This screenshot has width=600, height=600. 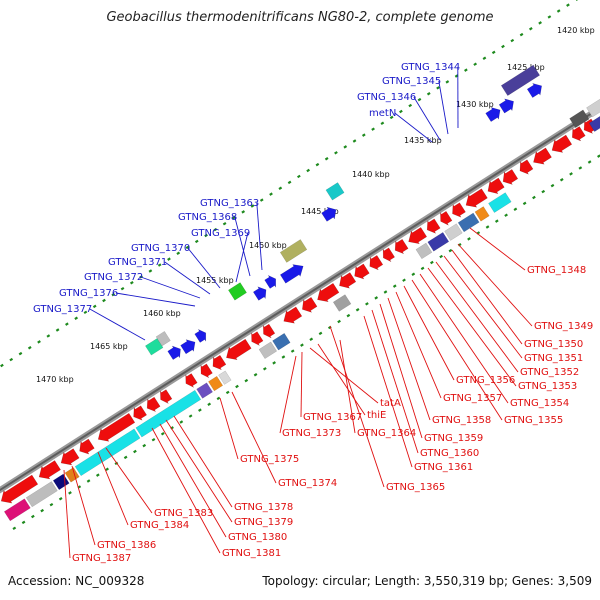 I want to click on kbp-tick-label: 1420 kbp, so click(x=576, y=30).